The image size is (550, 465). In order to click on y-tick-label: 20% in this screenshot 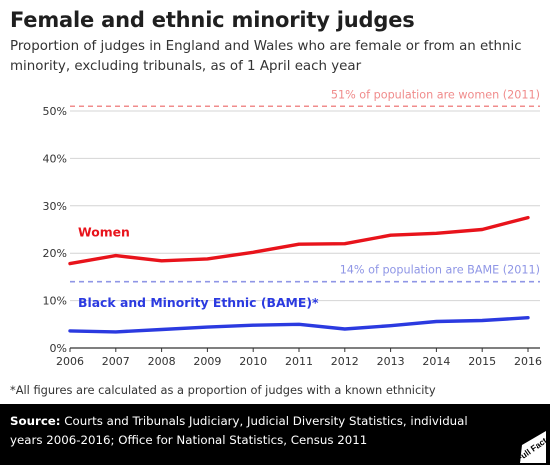, I will do `click(55, 253)`.